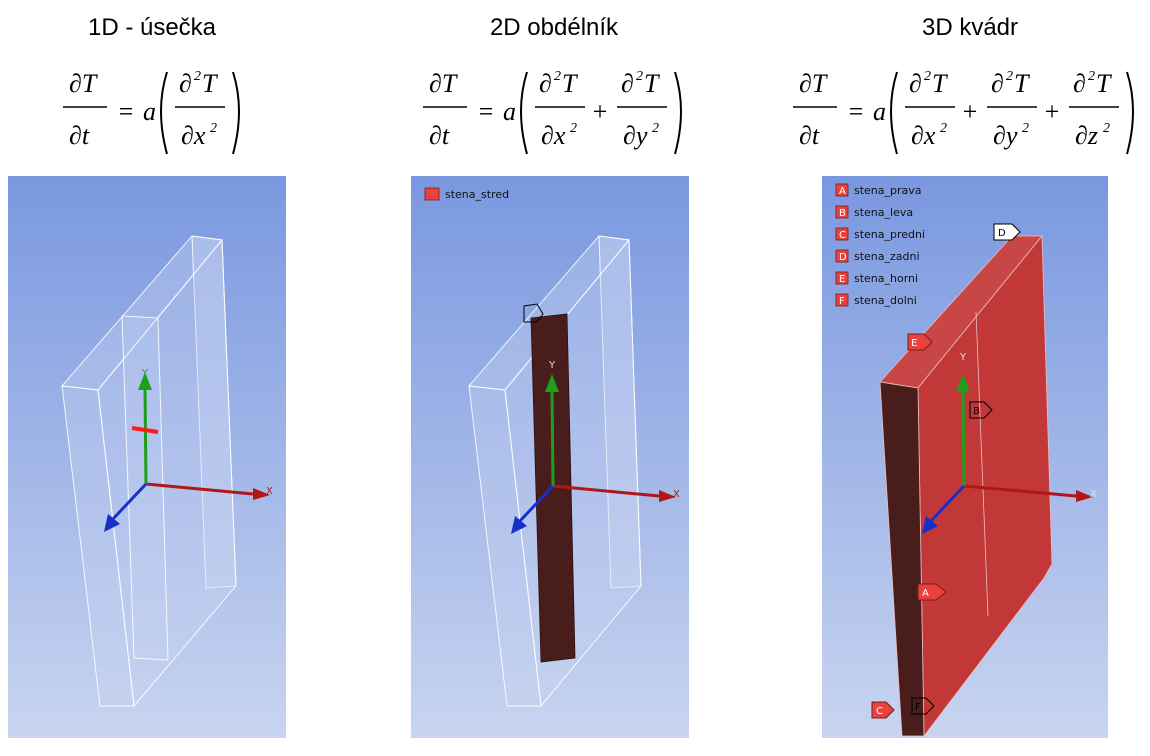  I want to click on tag-d: D, so click(1007, 232).